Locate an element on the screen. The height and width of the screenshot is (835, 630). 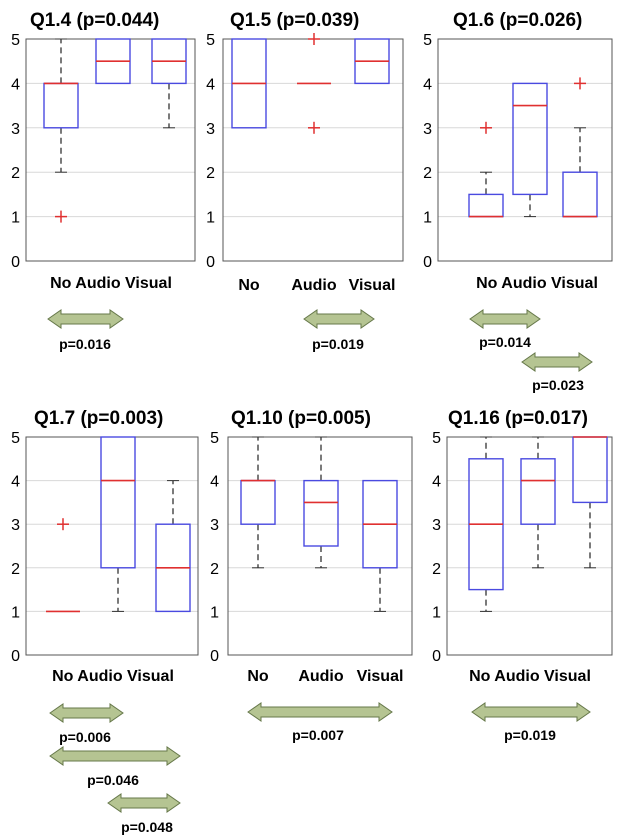
chart-title: Q1.10 (p=0.005) is located at coordinates (301, 418).